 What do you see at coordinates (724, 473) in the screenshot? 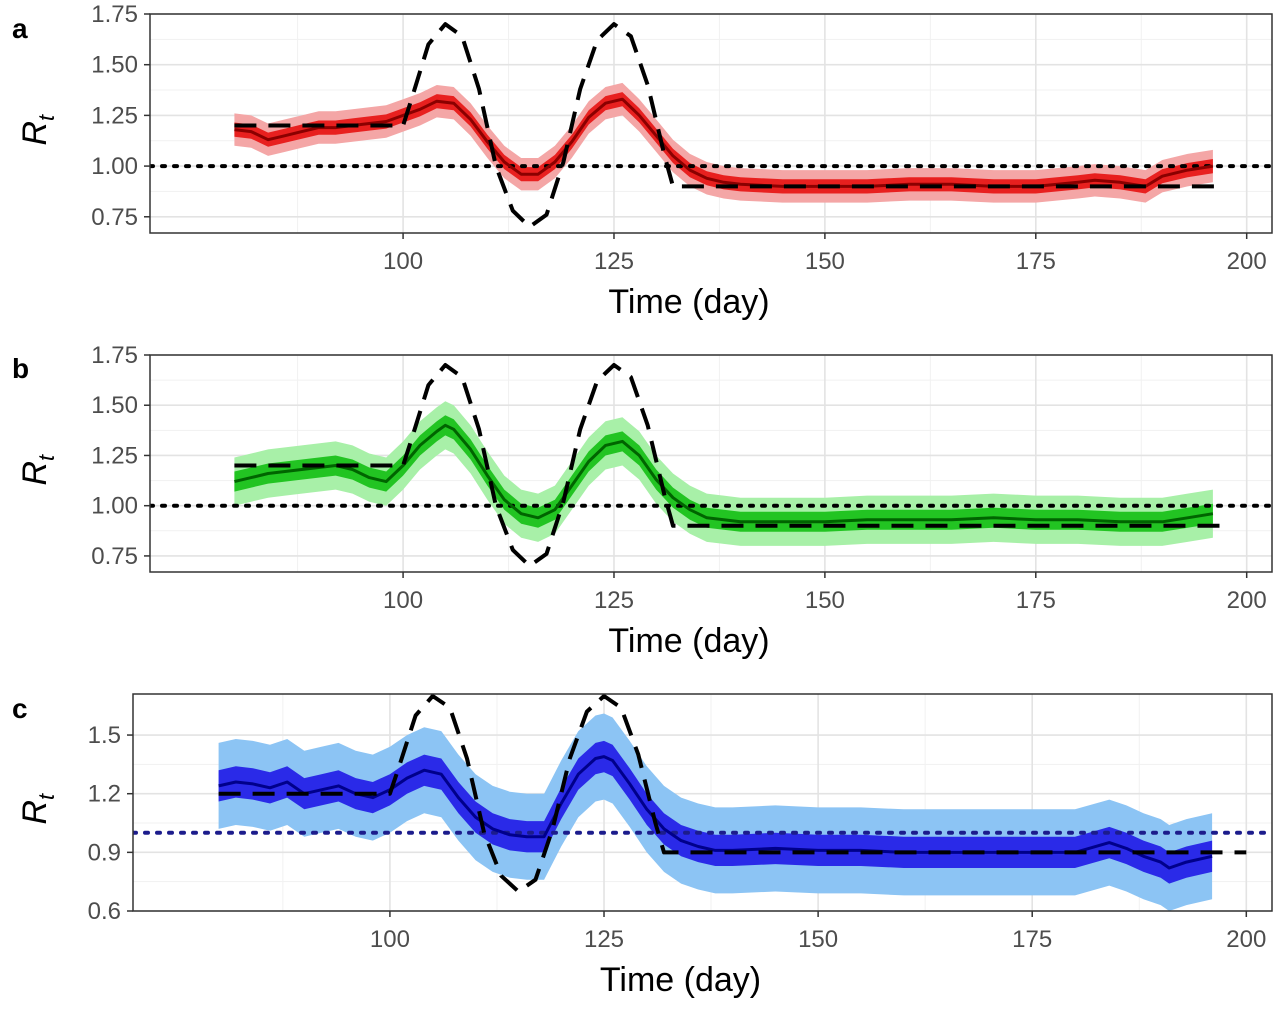
I see `estimate-line` at bounding box center [724, 473].